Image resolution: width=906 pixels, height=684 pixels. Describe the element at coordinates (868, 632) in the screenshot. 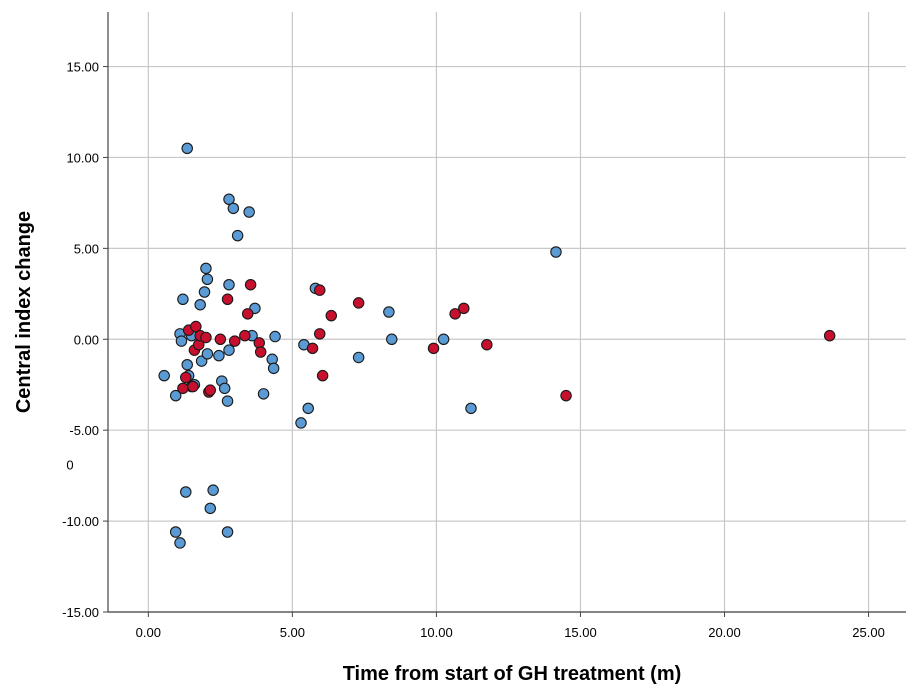

I see `x-tick-label: 25.00` at that location.